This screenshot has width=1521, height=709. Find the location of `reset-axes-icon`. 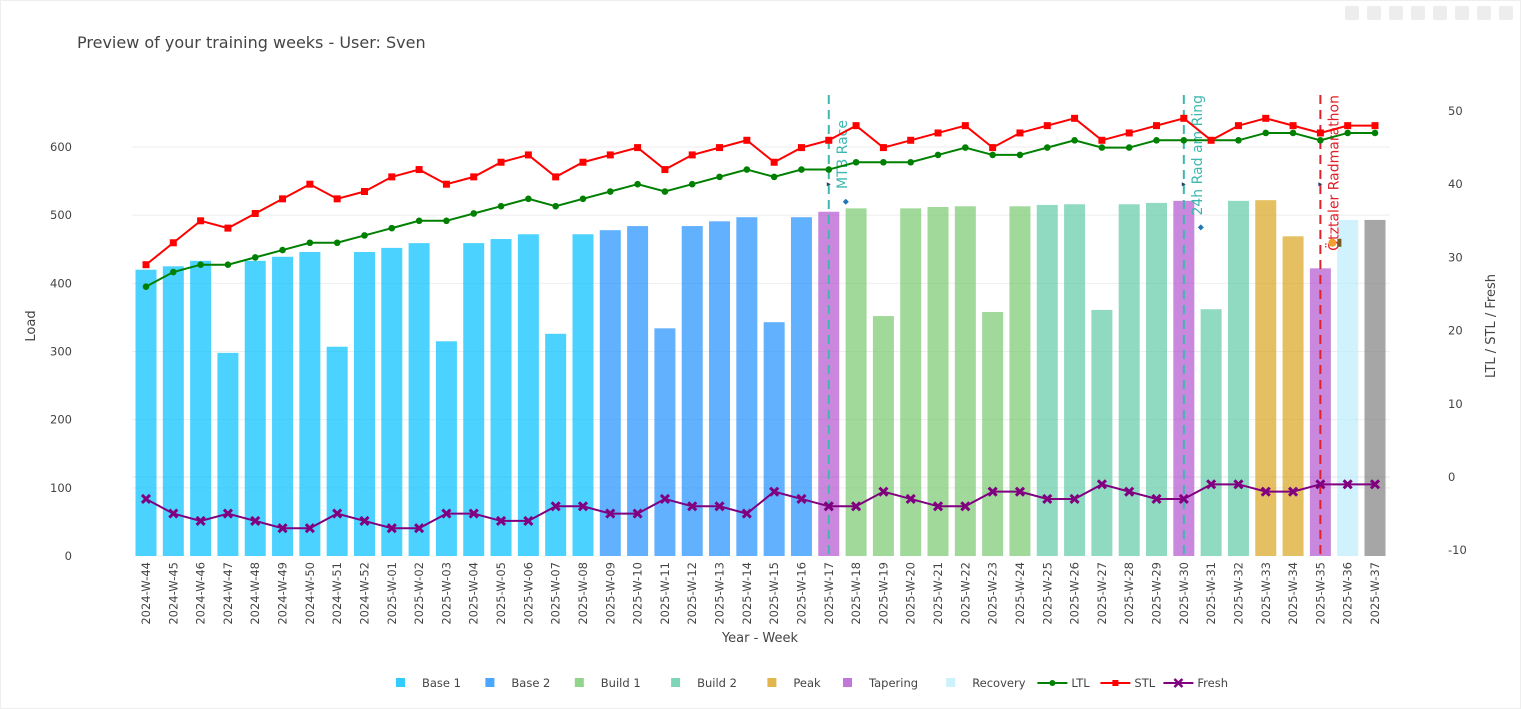

reset-axes-icon is located at coordinates (1484, 13).